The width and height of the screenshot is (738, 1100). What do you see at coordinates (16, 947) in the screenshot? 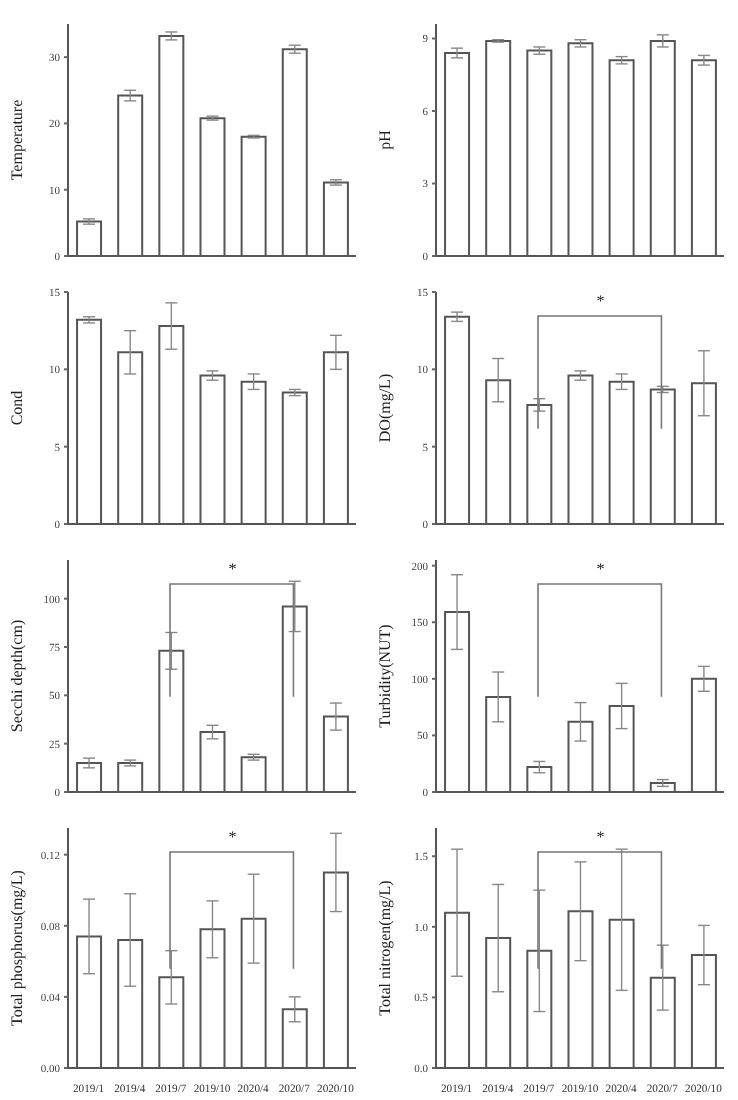
I see `y-axis-title: Total phosphorus(mg/L)` at bounding box center [16, 947].